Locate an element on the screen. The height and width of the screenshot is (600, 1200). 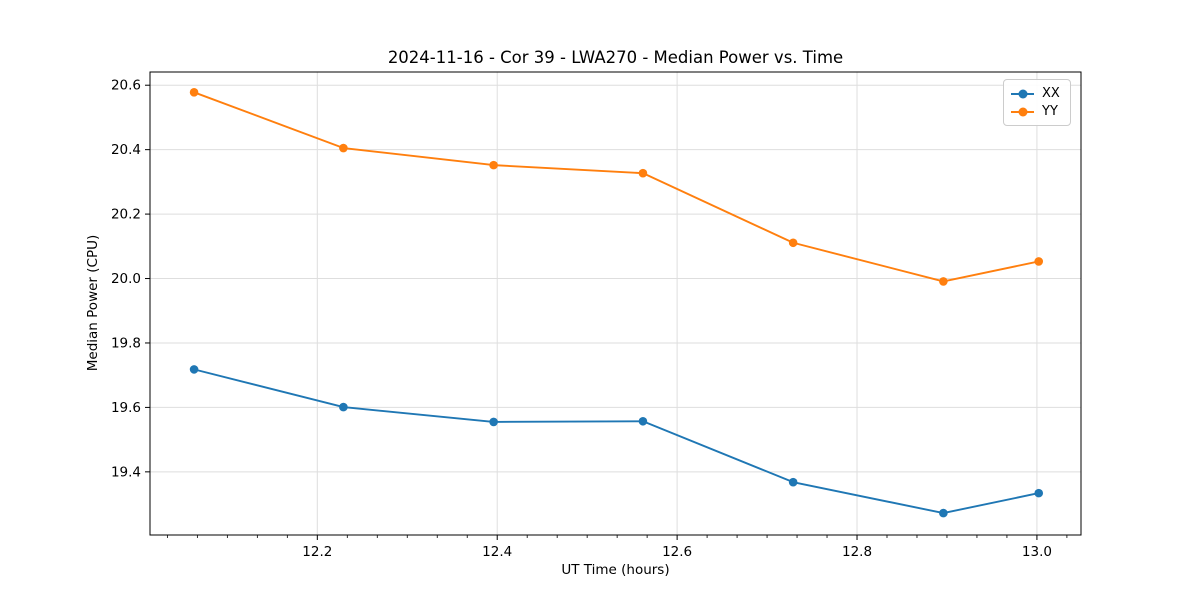
y-tick-label-20.0: 20.0 is located at coordinates (126, 279).